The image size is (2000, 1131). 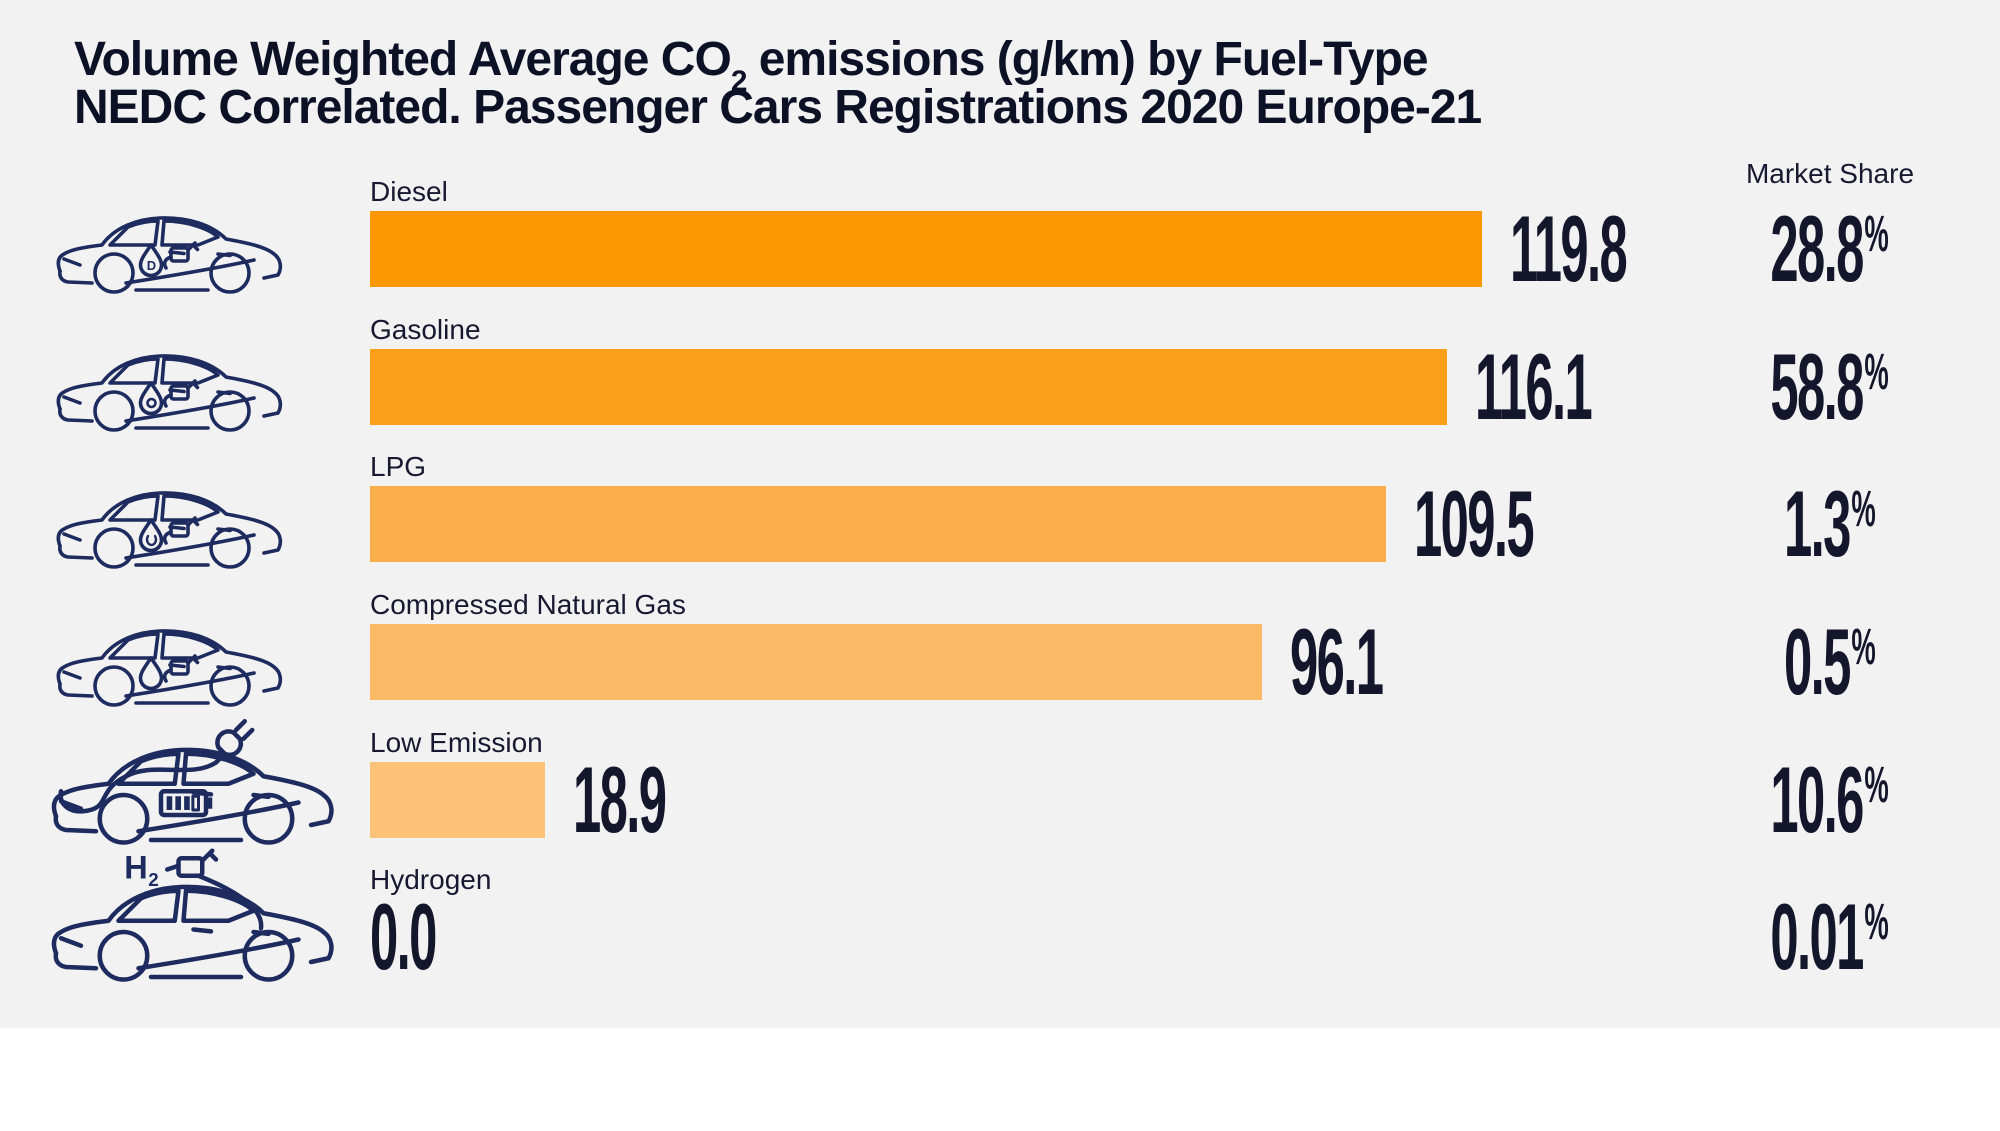 I want to click on market-share-header: Market Share, so click(x=1830, y=173).